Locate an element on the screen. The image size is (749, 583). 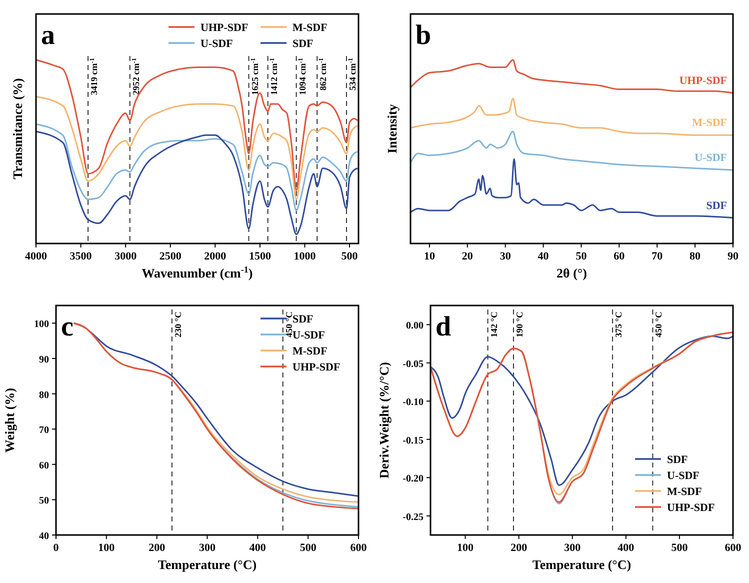
series-label: M-SDF is located at coordinates (710, 123).